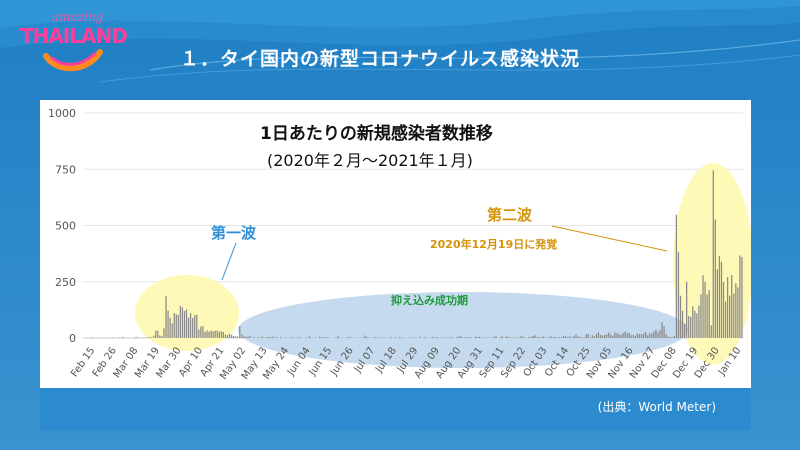 The image size is (800, 450). I want to click on chart-y-ticks: 0 250 500 750 1000, so click(62, 226).